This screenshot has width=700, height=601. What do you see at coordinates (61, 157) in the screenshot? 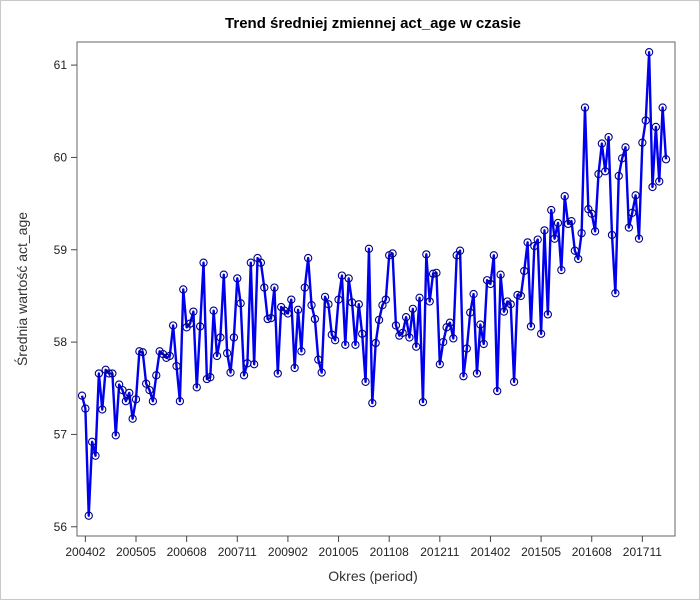
I see `y-tick-label: 60` at bounding box center [61, 157].